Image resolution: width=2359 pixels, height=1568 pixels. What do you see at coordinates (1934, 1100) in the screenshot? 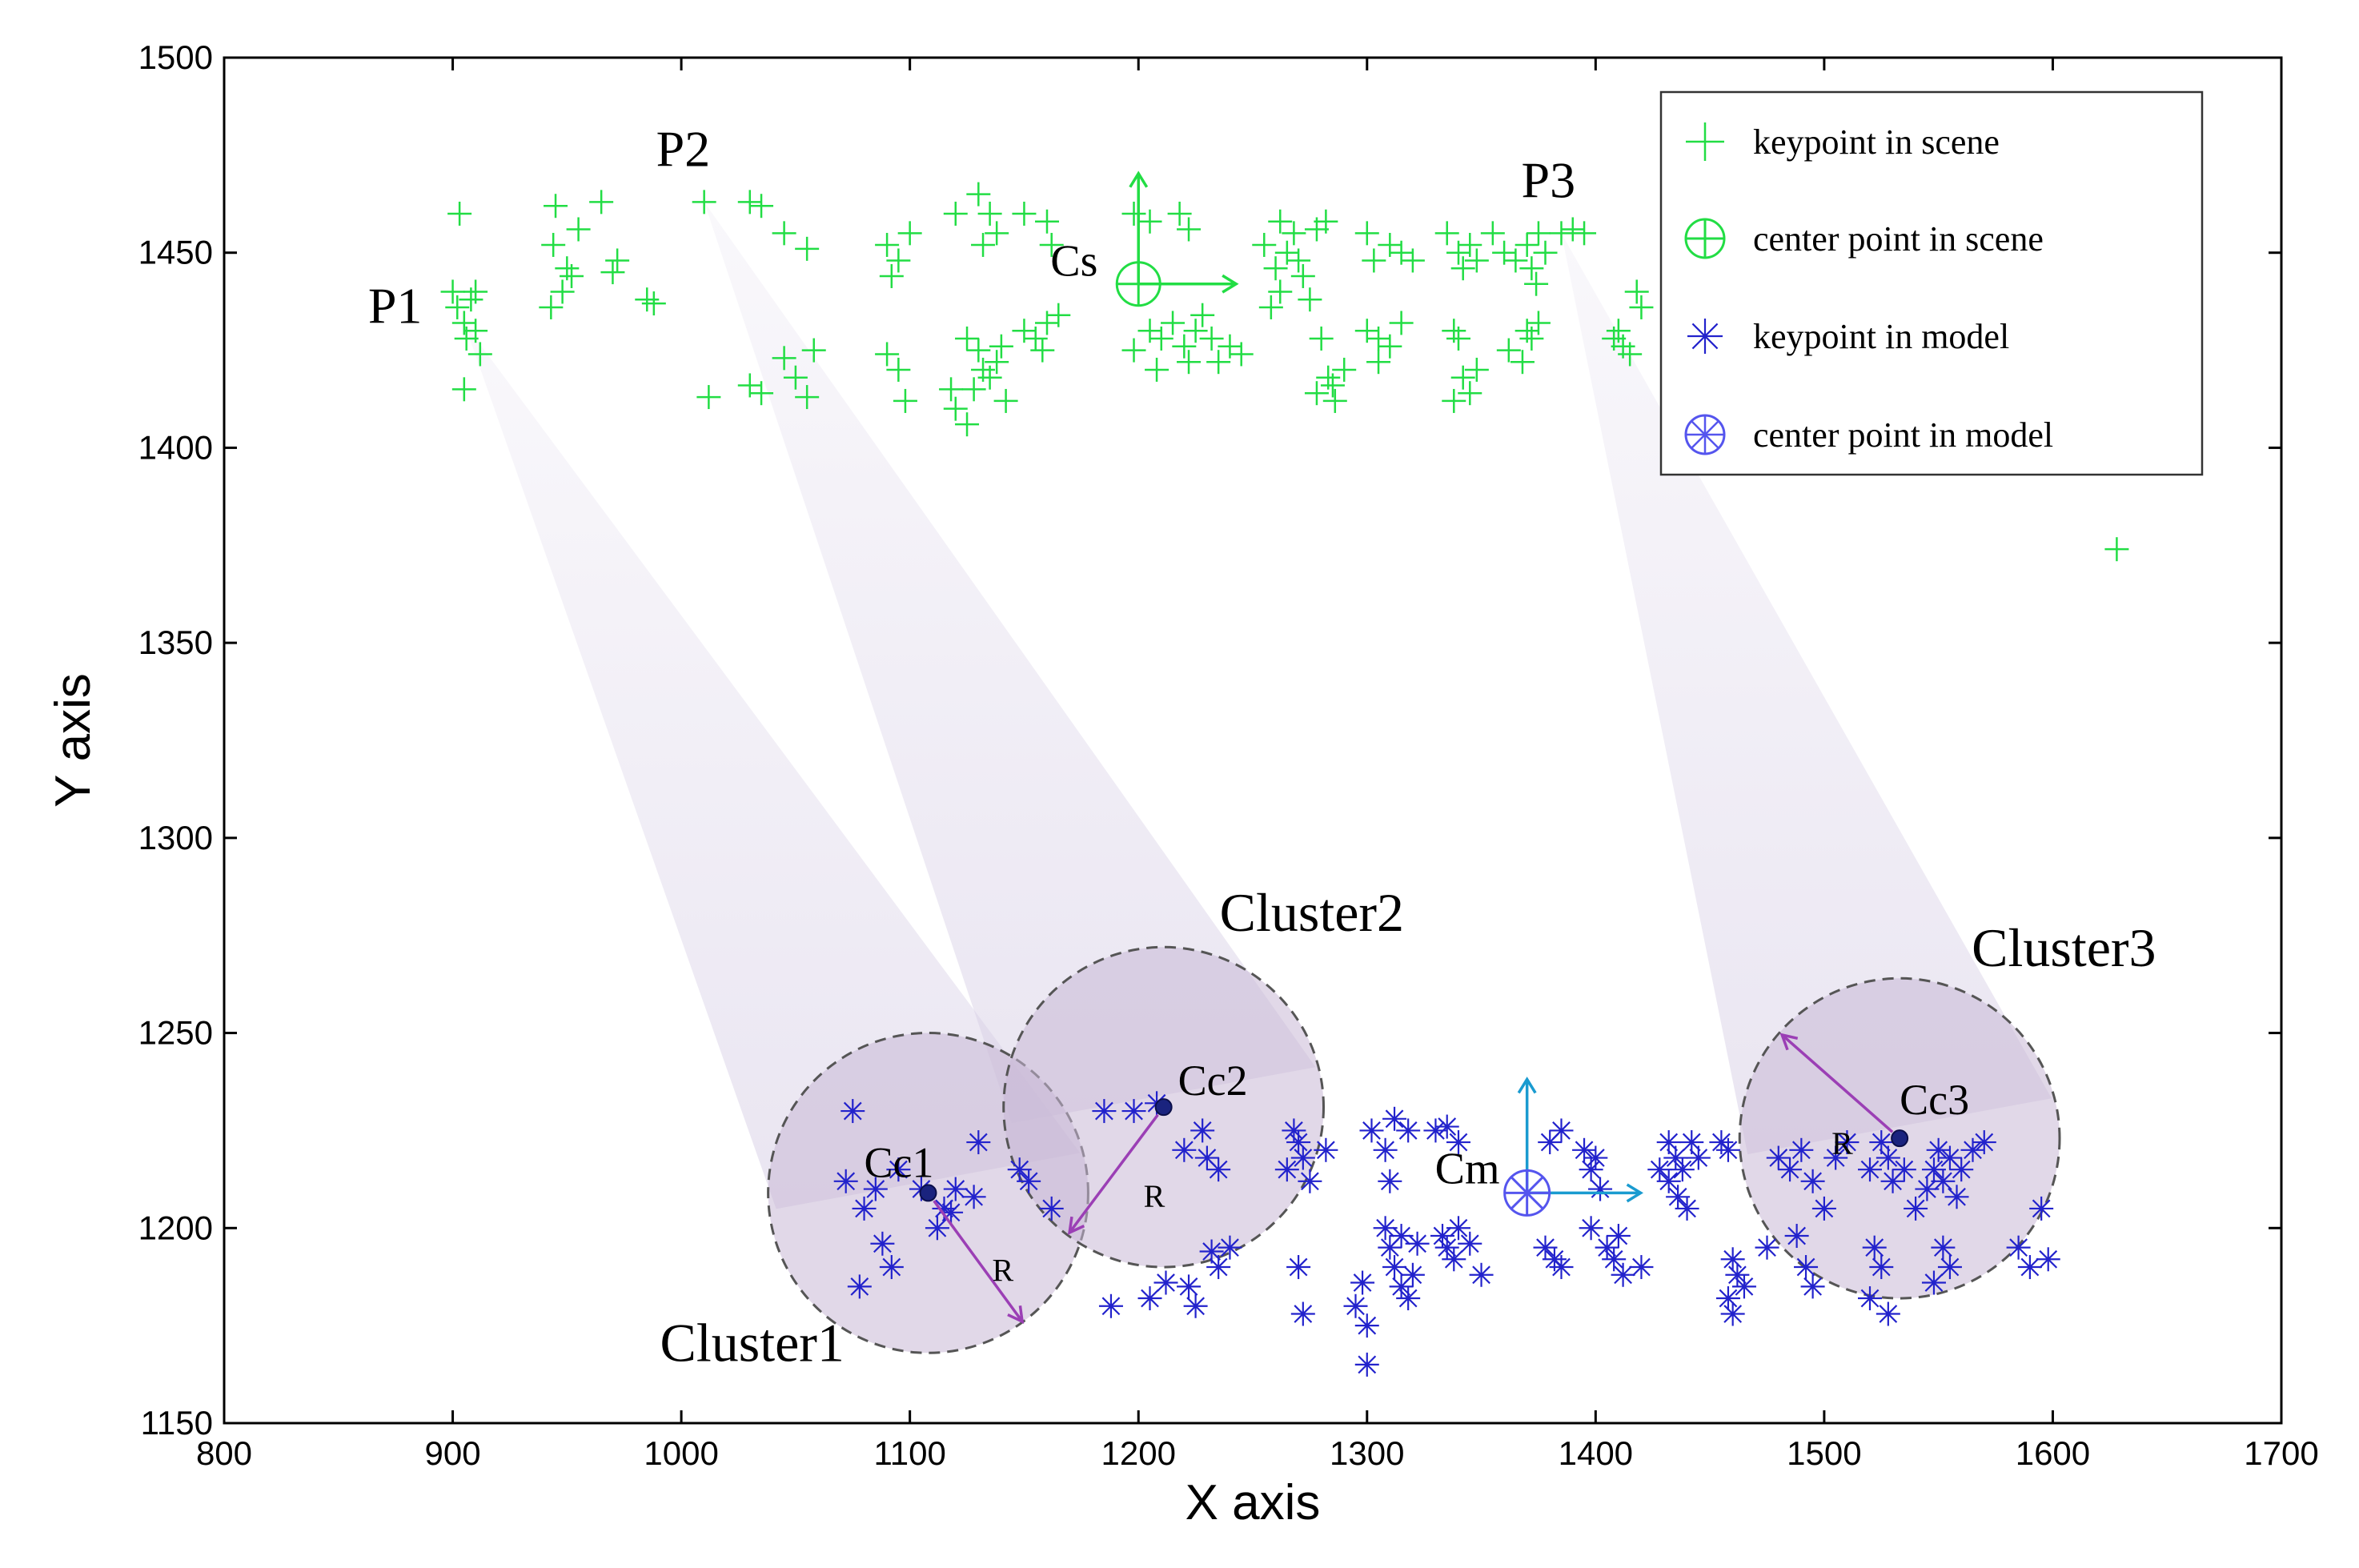
I see `cluster-center-label: Cc3` at bounding box center [1934, 1100].